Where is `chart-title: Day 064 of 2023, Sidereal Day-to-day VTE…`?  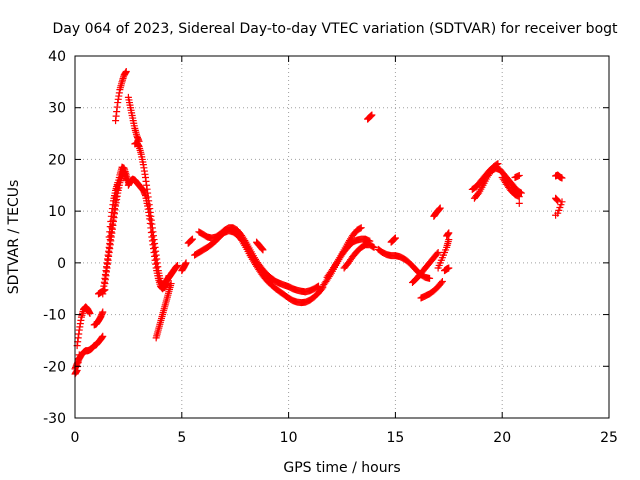 chart-title: Day 064 of 2023, Sidereal Day-to-day VTE… is located at coordinates (335, 29).